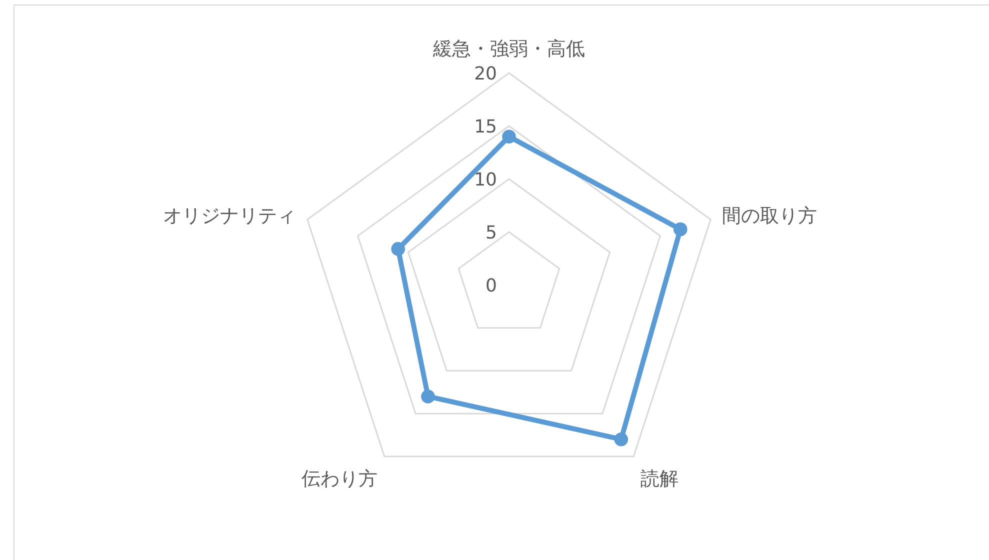  What do you see at coordinates (770, 215) in the screenshot?
I see `spoke-label: 間の取り方` at bounding box center [770, 215].